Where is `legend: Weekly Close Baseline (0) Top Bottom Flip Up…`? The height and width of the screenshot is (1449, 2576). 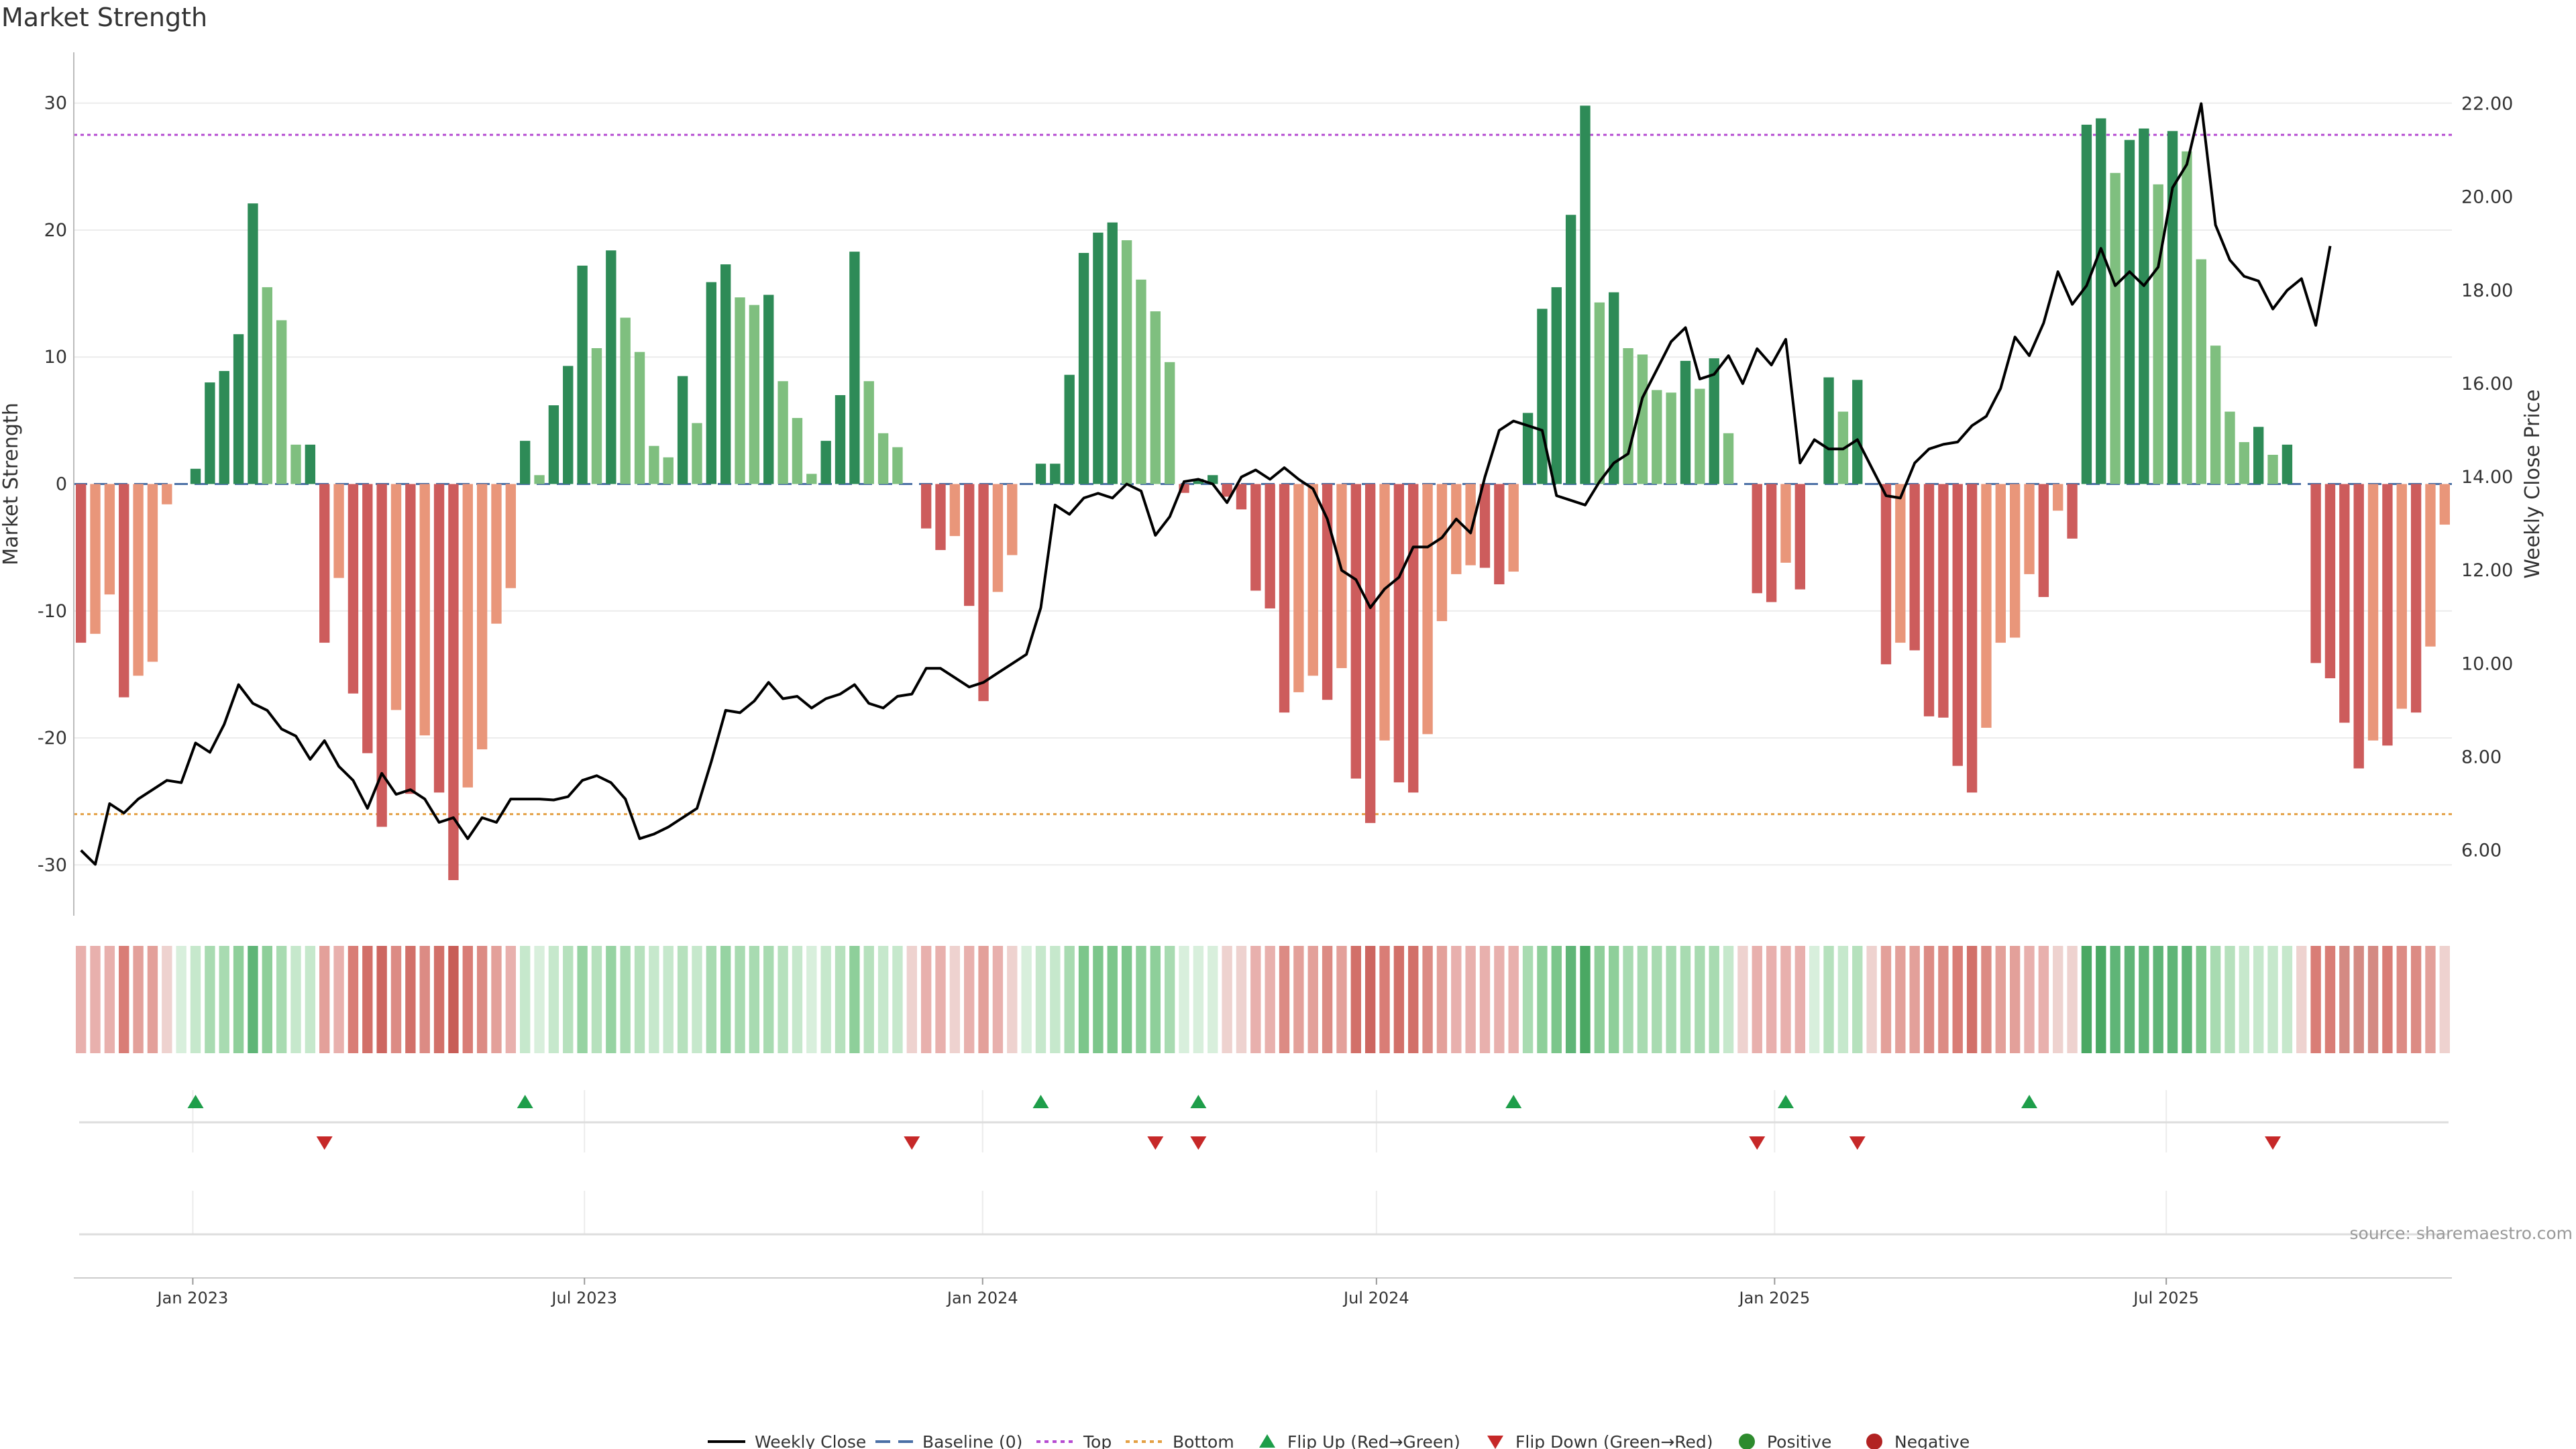 legend: Weekly Close Baseline (0) Top Bottom Flip Up… is located at coordinates (1339, 1440).